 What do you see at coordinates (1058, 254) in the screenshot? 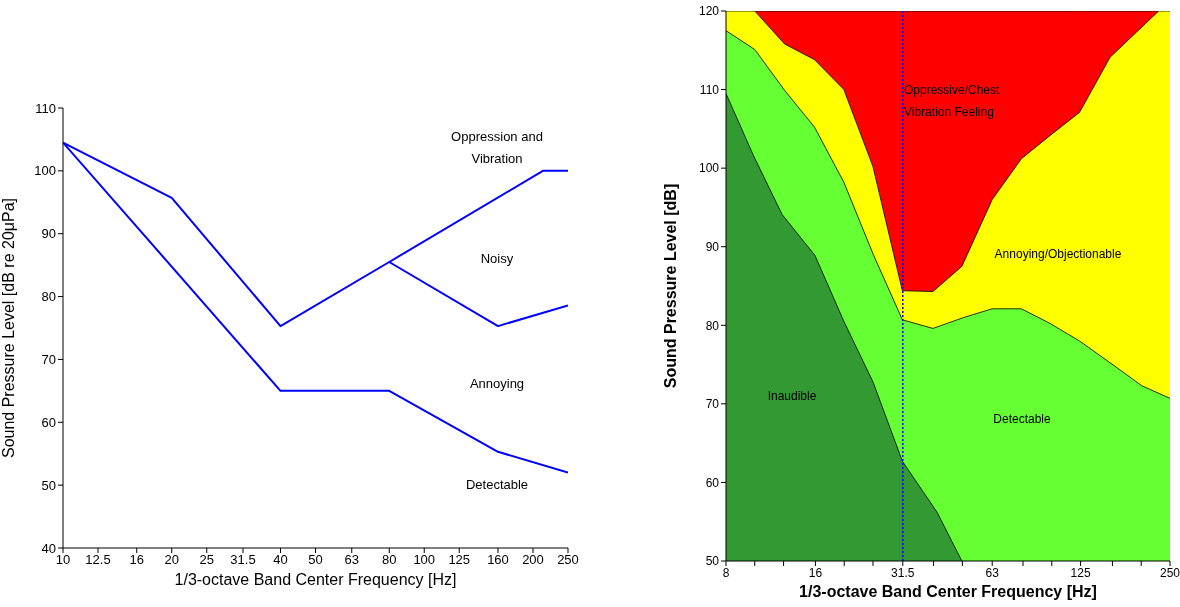
I see `series-label: Annoying/Objectionable` at bounding box center [1058, 254].